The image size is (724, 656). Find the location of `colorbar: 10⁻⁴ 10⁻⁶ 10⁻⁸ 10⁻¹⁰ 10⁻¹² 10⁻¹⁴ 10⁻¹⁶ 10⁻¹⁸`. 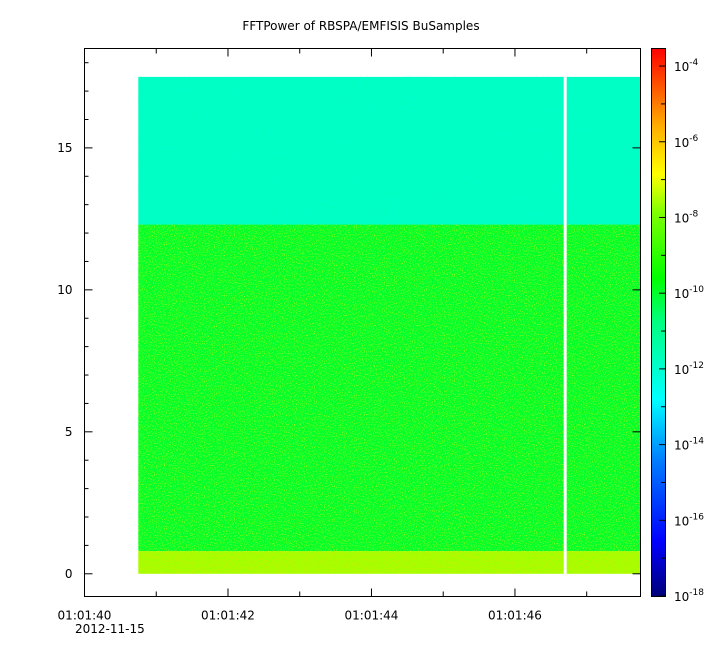

colorbar: 10⁻⁴ 10⁻⁶ 10⁻⁸ 10⁻¹⁰ 10⁻¹² 10⁻¹⁴ 10⁻¹⁶ 10⁻¹⁸ is located at coordinates (677, 326).